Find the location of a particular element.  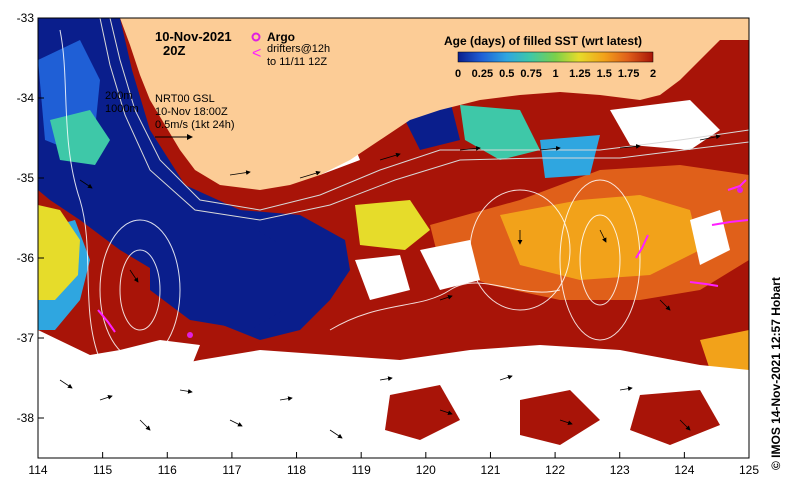

sst-field-orange-core is located at coordinates (600, 237).